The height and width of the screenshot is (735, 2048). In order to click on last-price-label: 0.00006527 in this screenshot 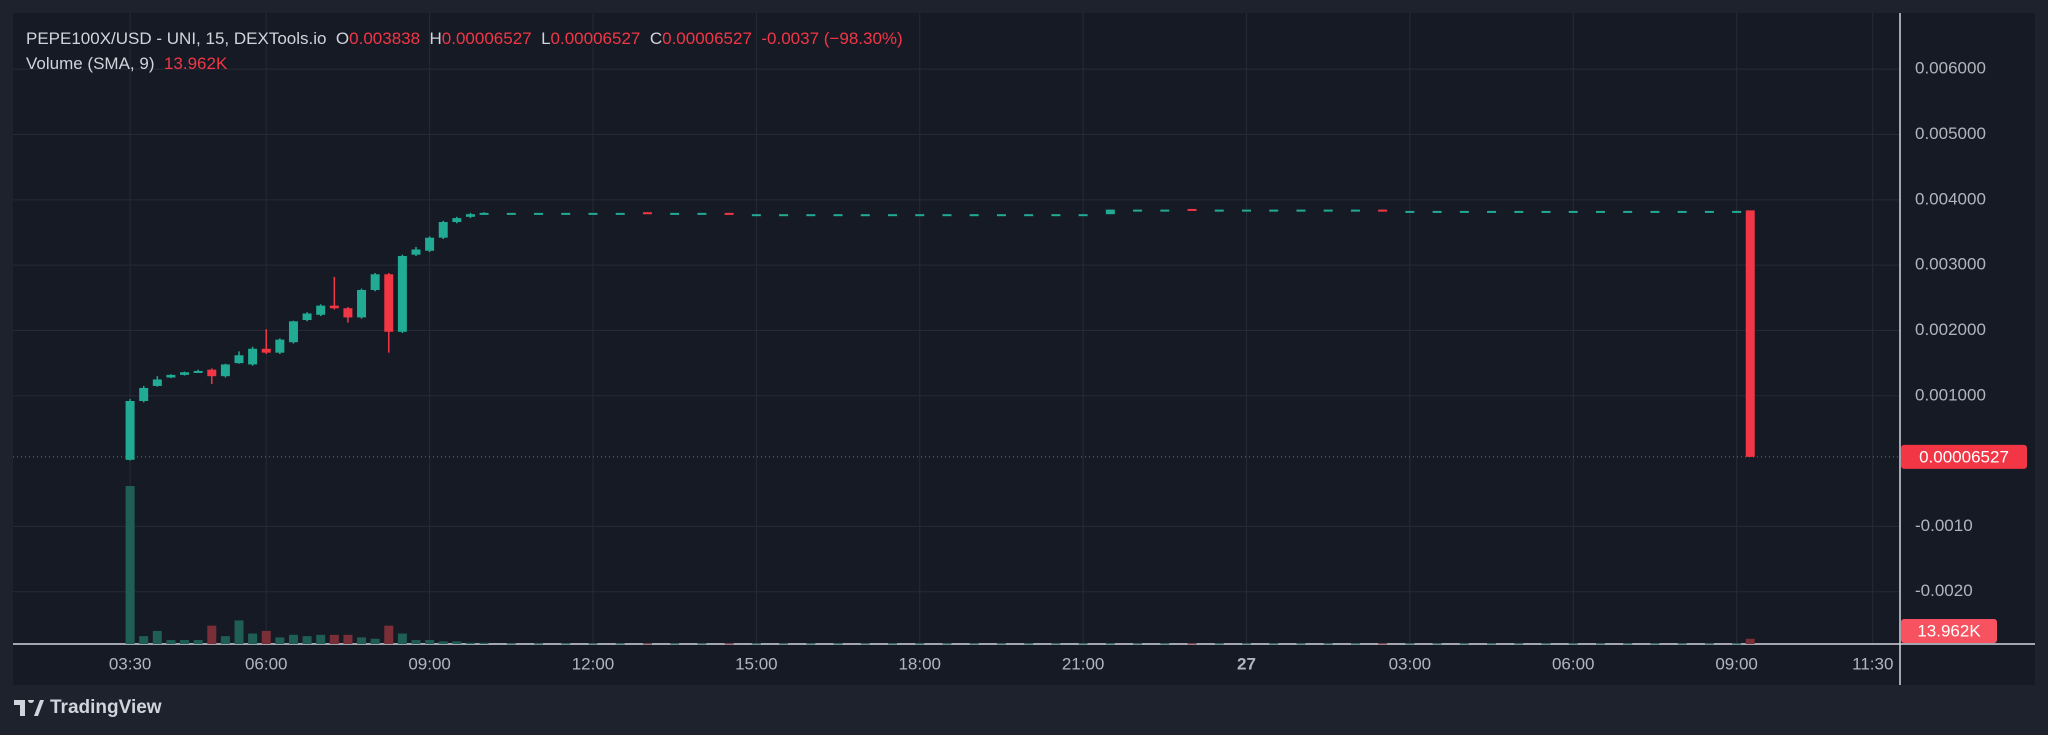, I will do `click(1964, 456)`.